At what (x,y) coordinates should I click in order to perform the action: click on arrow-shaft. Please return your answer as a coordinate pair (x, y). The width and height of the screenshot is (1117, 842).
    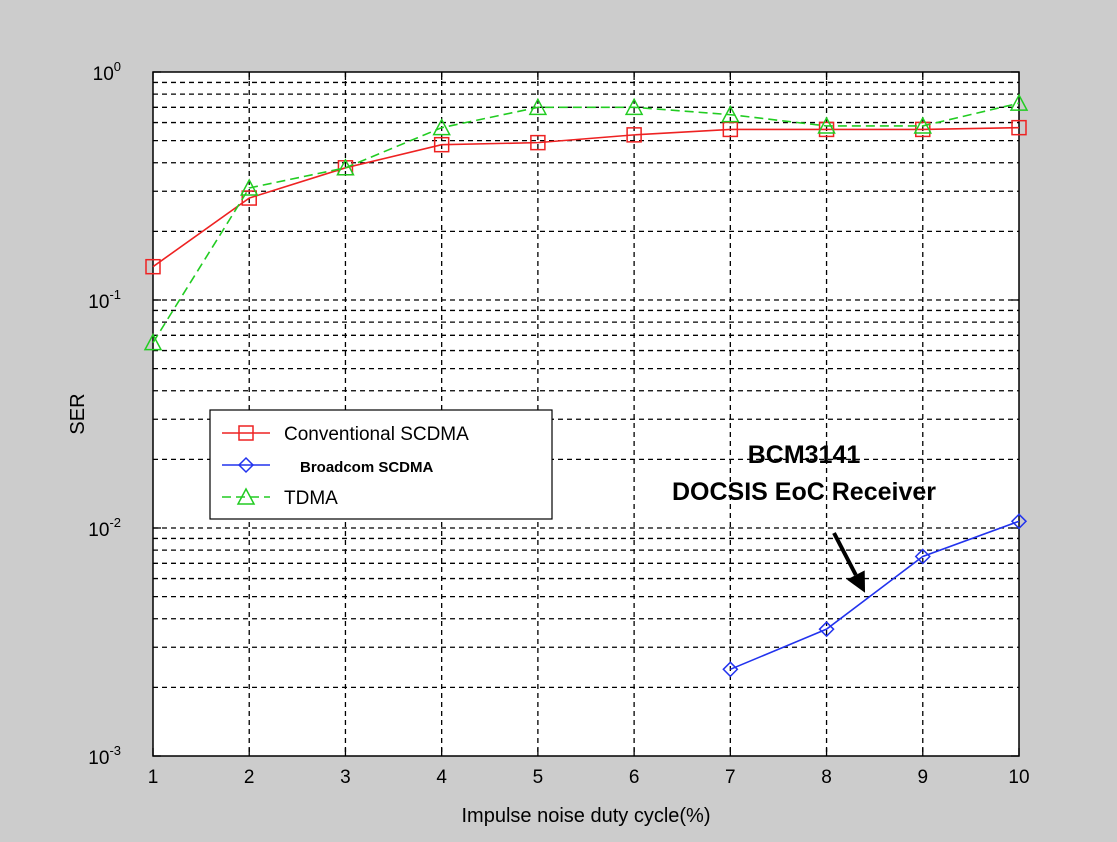
    Looking at the image, I should click on (845, 554).